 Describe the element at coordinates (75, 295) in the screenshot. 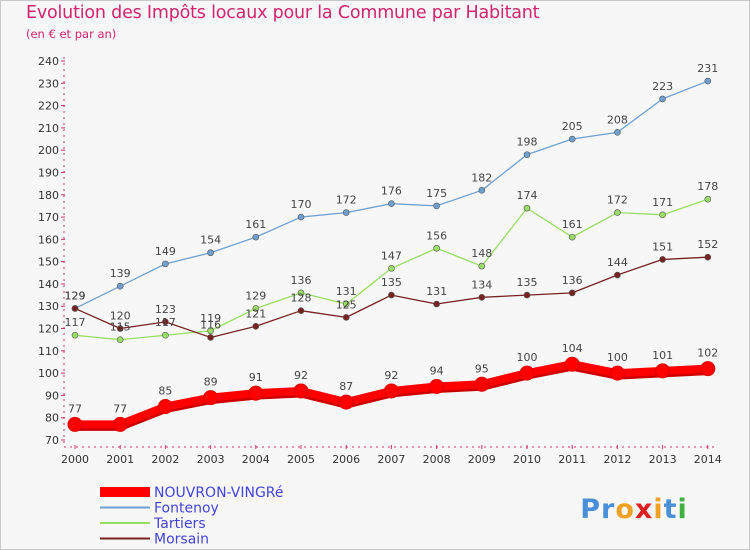

I see `data-label: 129` at that location.